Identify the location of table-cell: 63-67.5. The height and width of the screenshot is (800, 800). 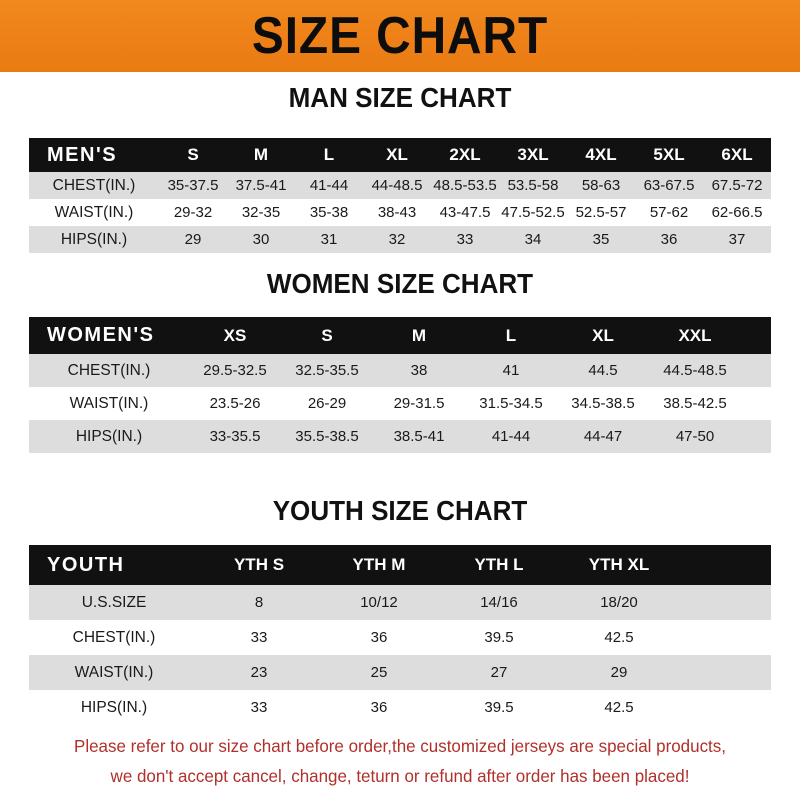
(669, 185).